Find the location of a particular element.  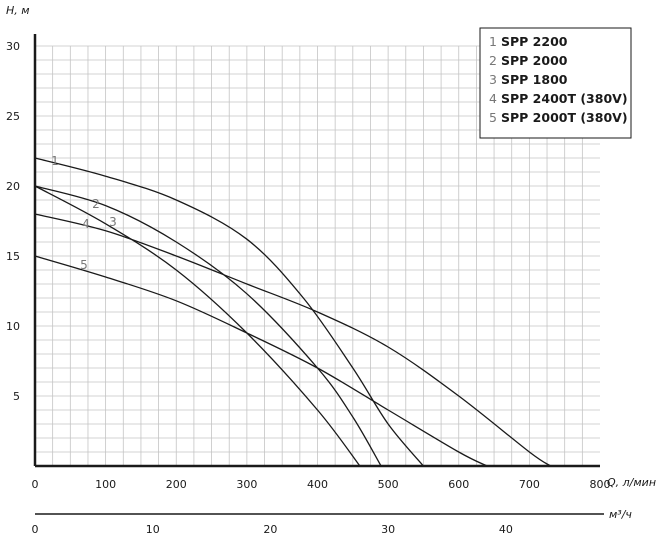

legend-name-5: SPP 2000T (380V) is located at coordinates (564, 117).